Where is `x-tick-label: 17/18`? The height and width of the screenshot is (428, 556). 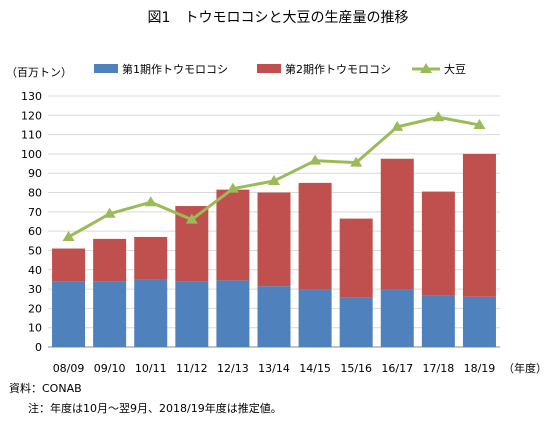 x-tick-label: 17/18 is located at coordinates (439, 368).